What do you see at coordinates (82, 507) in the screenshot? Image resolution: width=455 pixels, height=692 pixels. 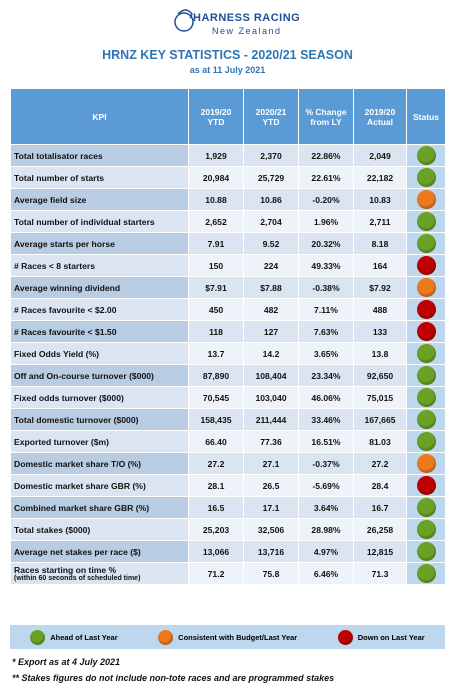 I see `kpi-label: Combined market share GBR (%)` at bounding box center [82, 507].